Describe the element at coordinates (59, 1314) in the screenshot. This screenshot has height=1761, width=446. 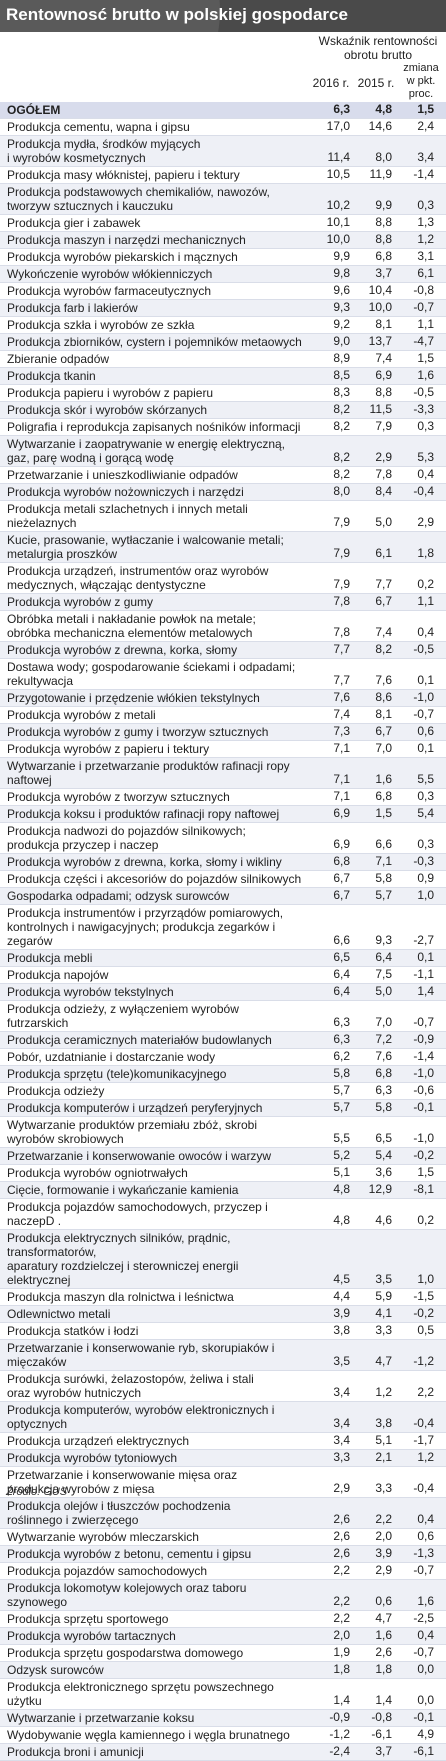
I see `row-label: Odlewnictwo metali` at that location.